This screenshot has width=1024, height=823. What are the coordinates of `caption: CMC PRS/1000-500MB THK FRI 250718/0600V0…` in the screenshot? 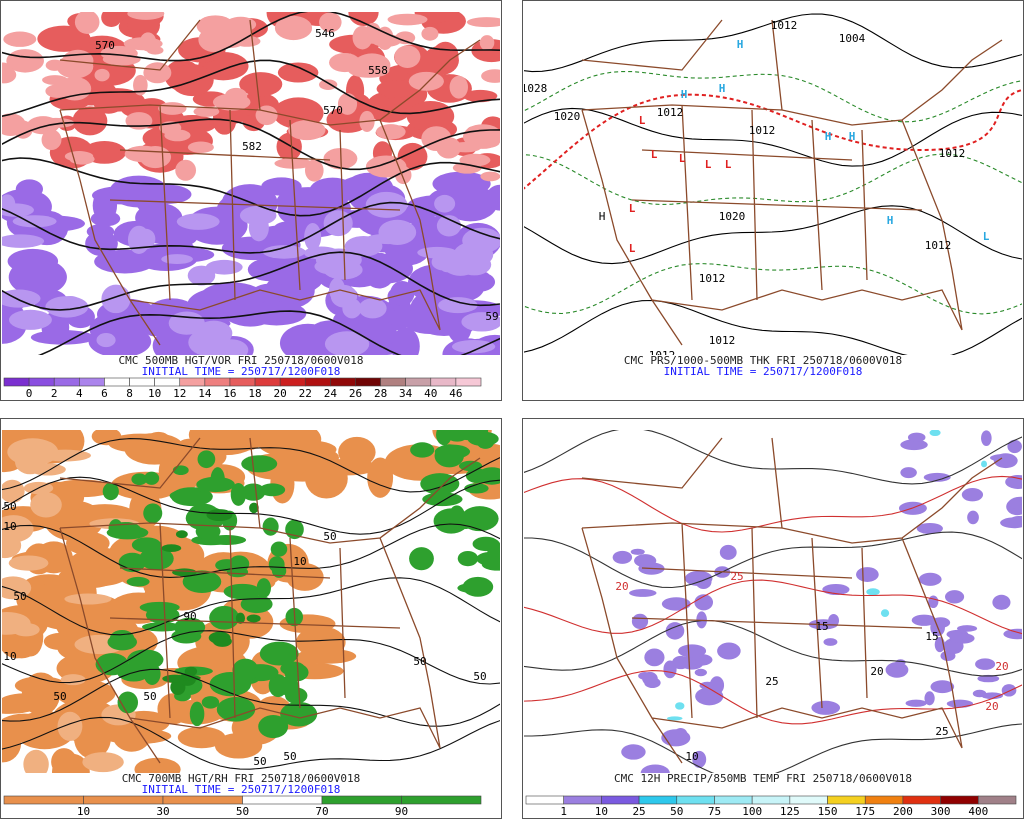 It's located at (763, 360).